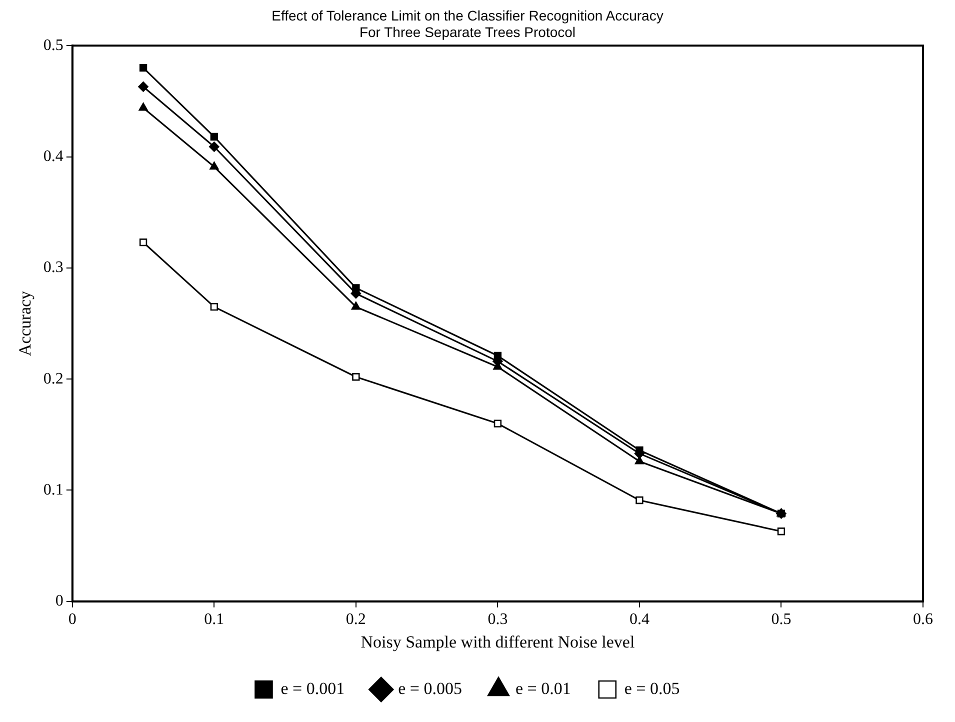  What do you see at coordinates (923, 619) in the screenshot?
I see `x-tick-label: 0.6` at bounding box center [923, 619].